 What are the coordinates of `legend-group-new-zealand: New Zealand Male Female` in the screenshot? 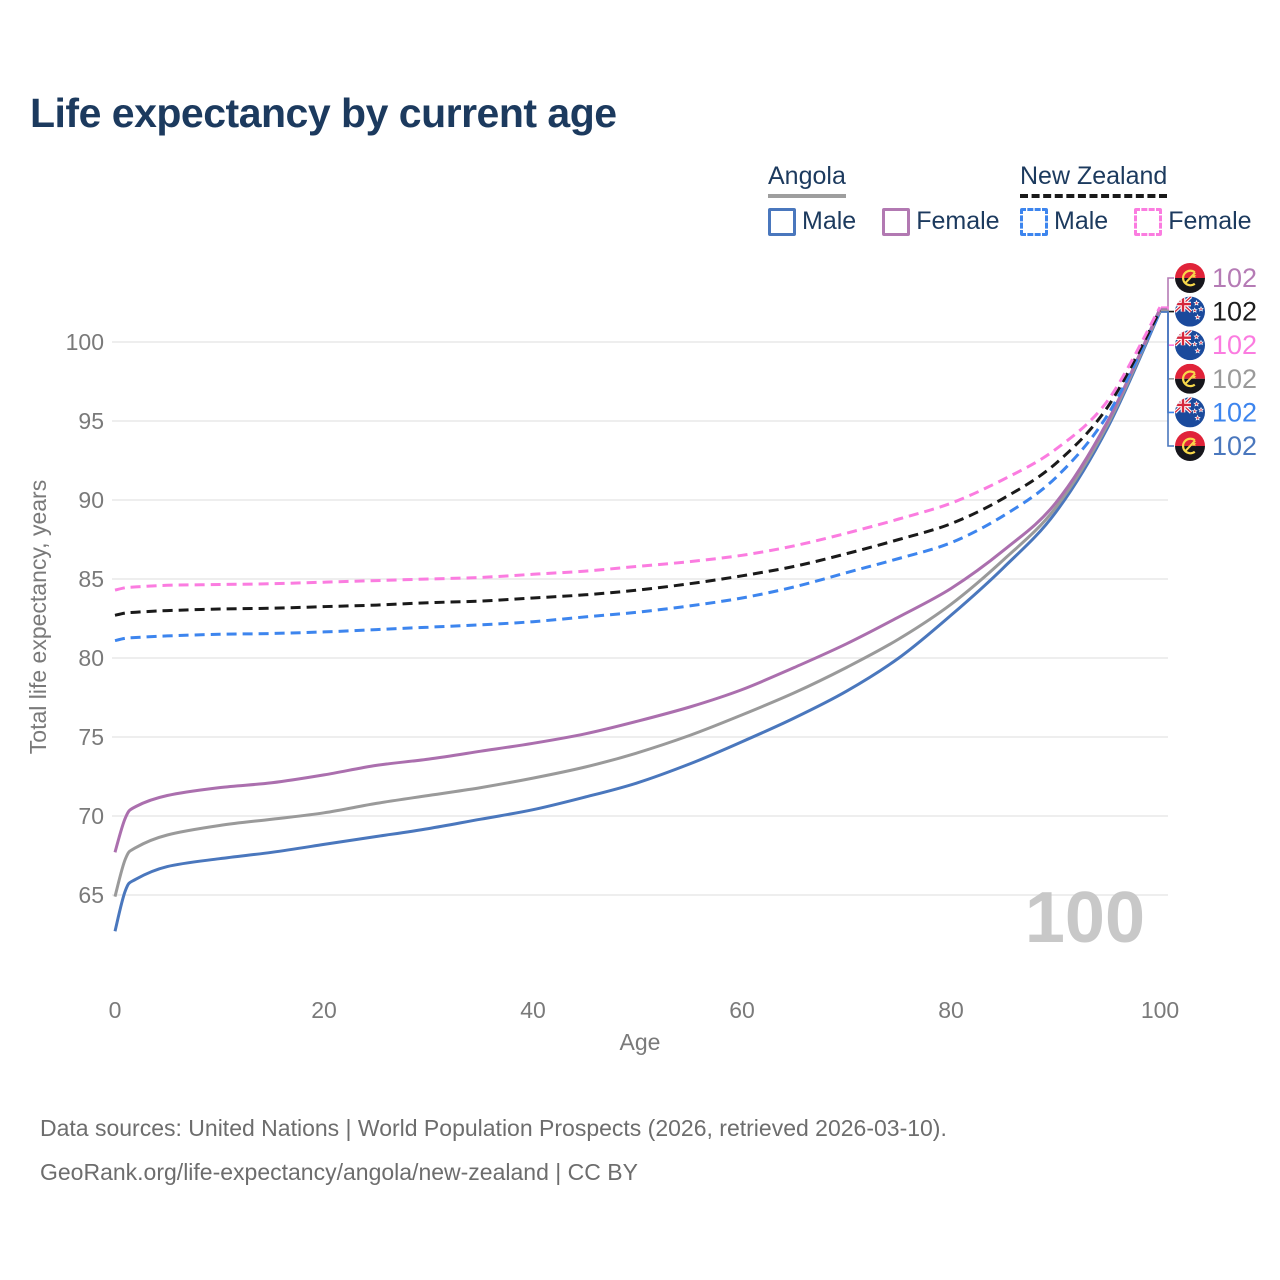 It's located at (1136, 199).